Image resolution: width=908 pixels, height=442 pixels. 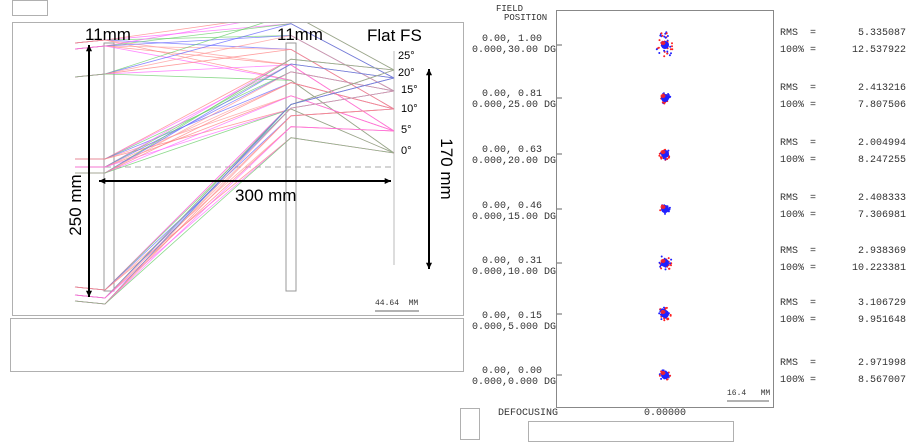 What do you see at coordinates (512, 371) in the screenshot?
I see `field-position-label: 0.00, 0.00` at bounding box center [512, 371].